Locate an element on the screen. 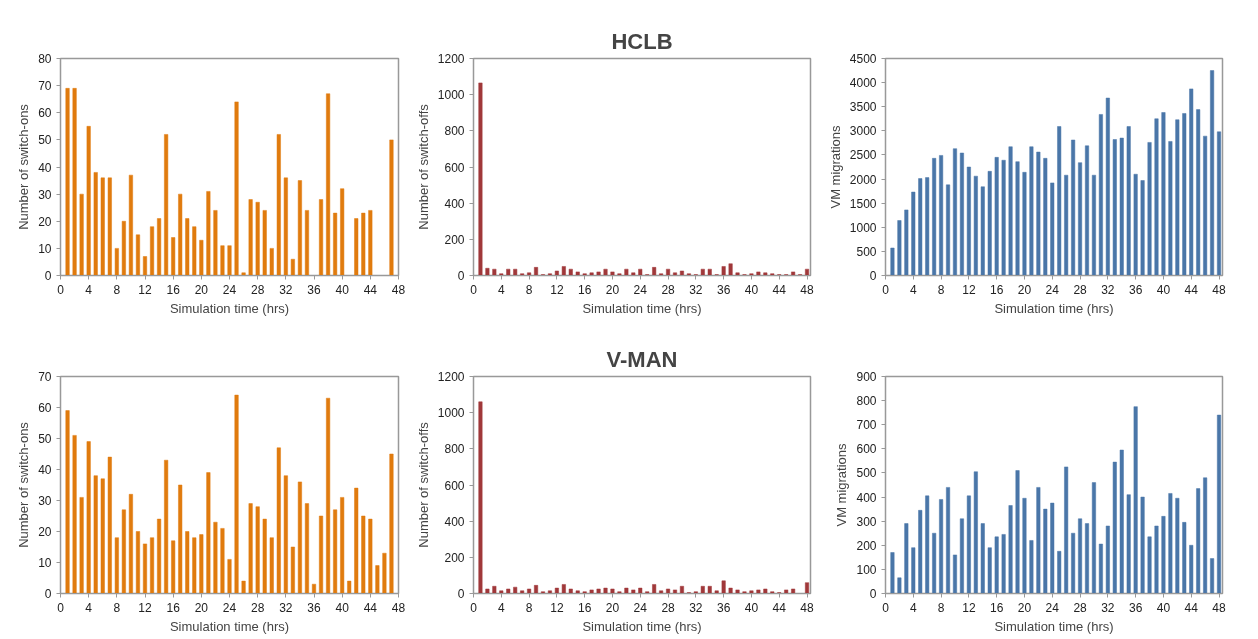 The width and height of the screenshot is (1258, 639). chart-title: V-MAN is located at coordinates (642, 359).